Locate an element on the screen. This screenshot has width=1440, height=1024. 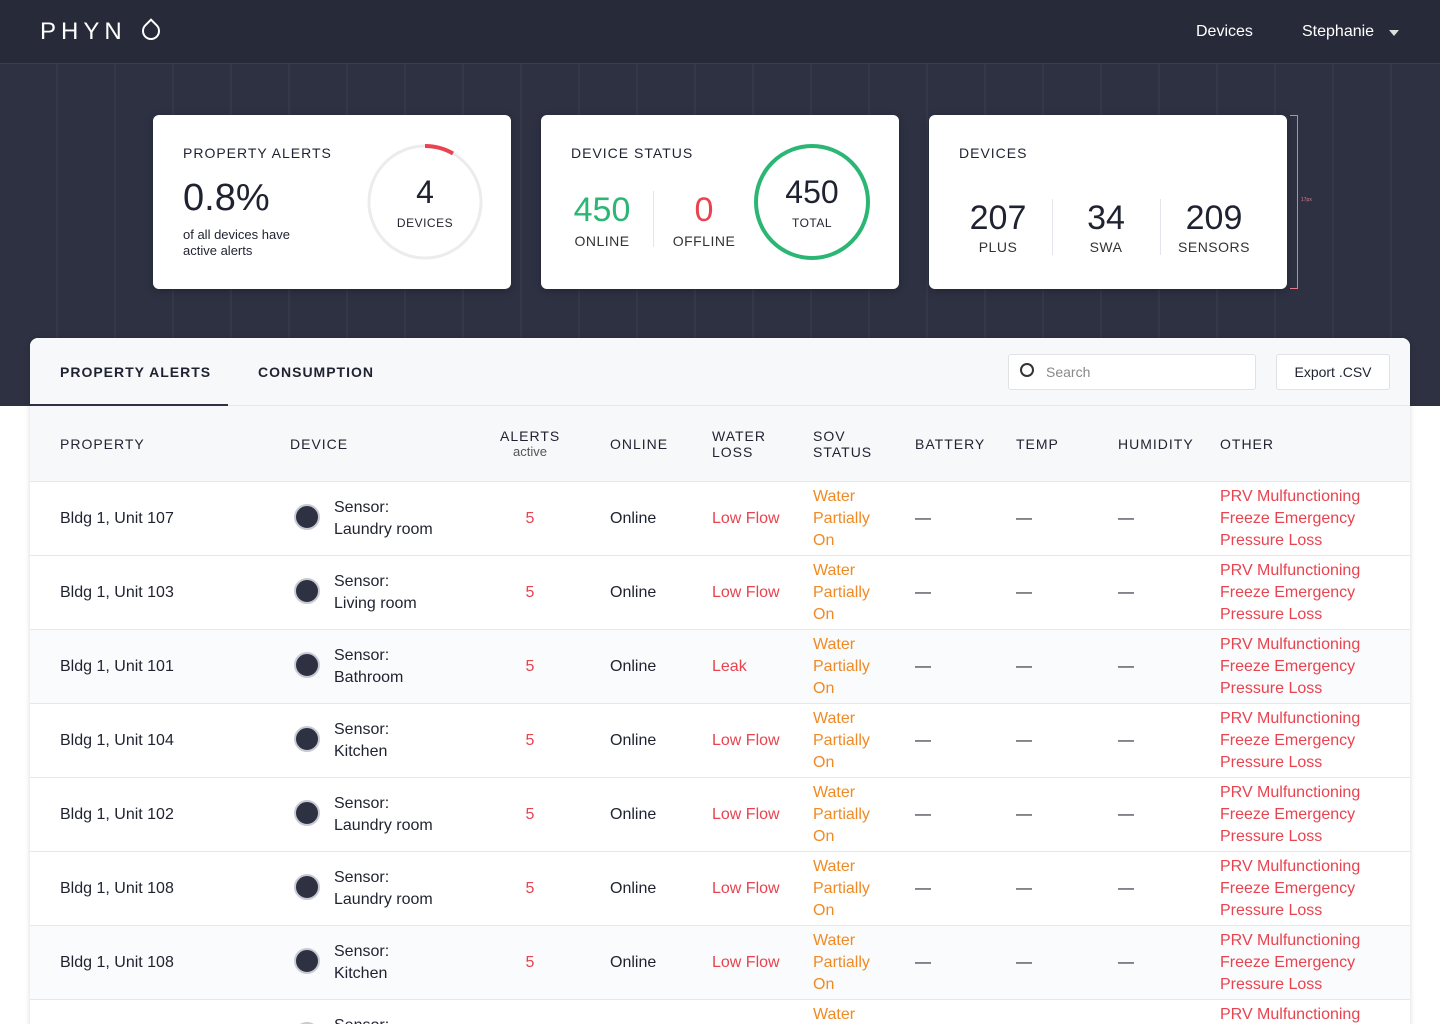
ring-value: 450 is located at coordinates (812, 192).